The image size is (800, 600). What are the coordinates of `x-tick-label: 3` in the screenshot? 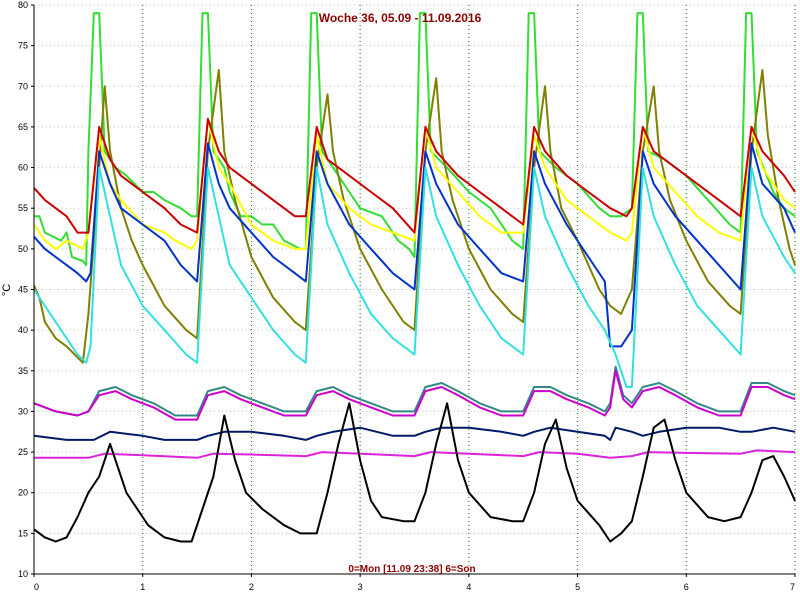 It's located at (360, 587).